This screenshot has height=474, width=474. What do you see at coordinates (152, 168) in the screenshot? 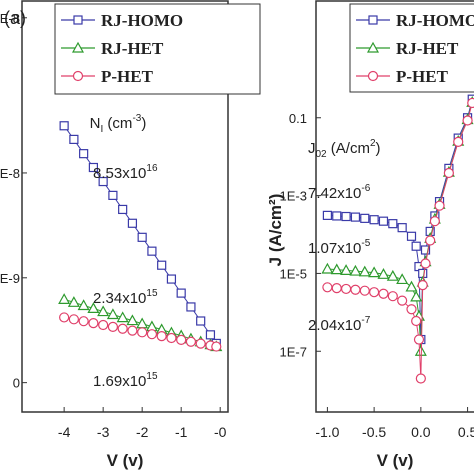
I see `annotation-sup: 16` at bounding box center [152, 168].